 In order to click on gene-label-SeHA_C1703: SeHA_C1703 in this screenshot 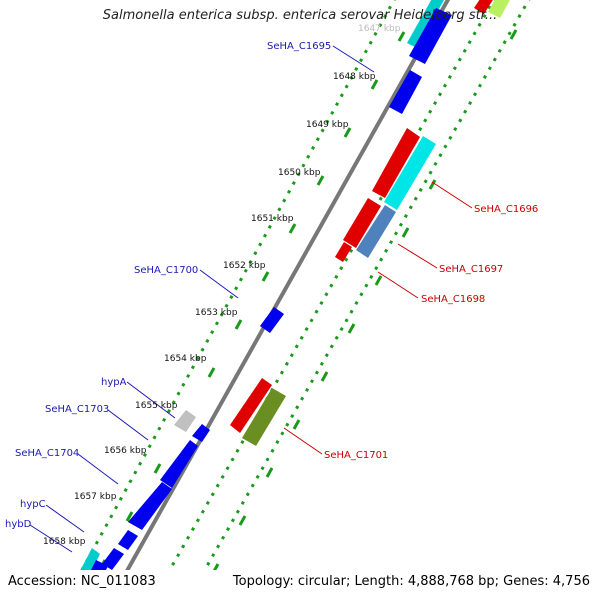, I will do `click(77, 409)`.